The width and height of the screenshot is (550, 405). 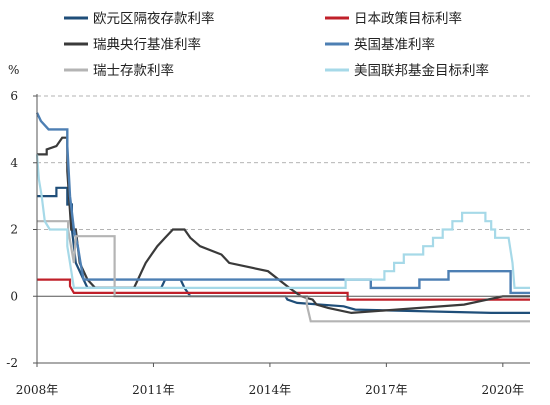 What do you see at coordinates (283, 289) in the screenshot?
I see `series-line` at bounding box center [283, 289].